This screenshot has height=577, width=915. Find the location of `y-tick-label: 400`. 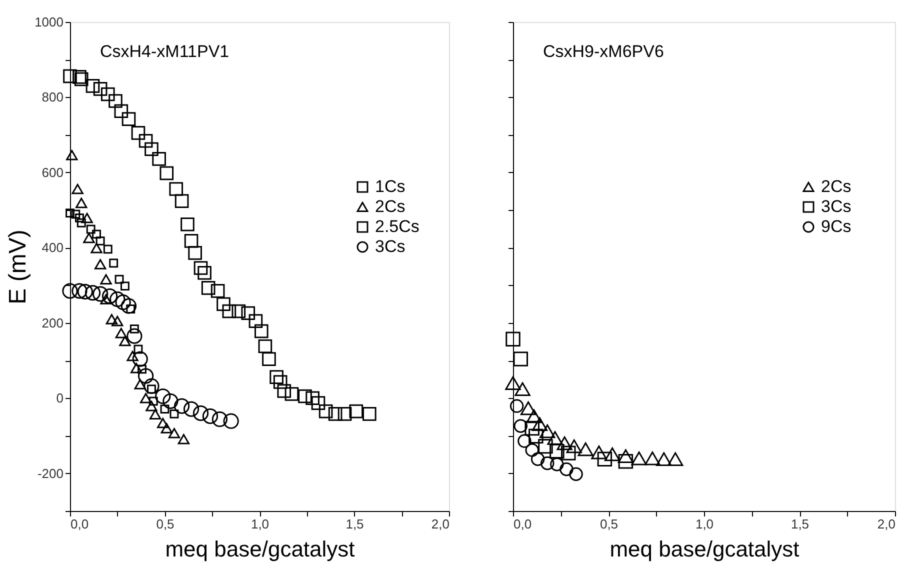

y-tick-label: 400 is located at coordinates (53, 248).